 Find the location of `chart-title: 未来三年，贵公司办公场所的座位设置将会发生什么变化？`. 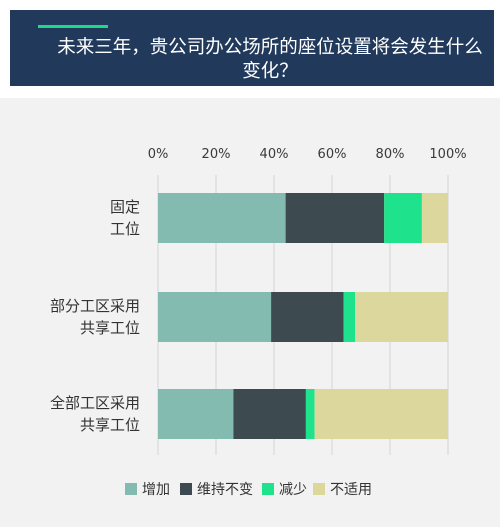

chart-title: 未来三年，贵公司办公场所的座位设置将会发生什么变化？ is located at coordinates (270, 59).